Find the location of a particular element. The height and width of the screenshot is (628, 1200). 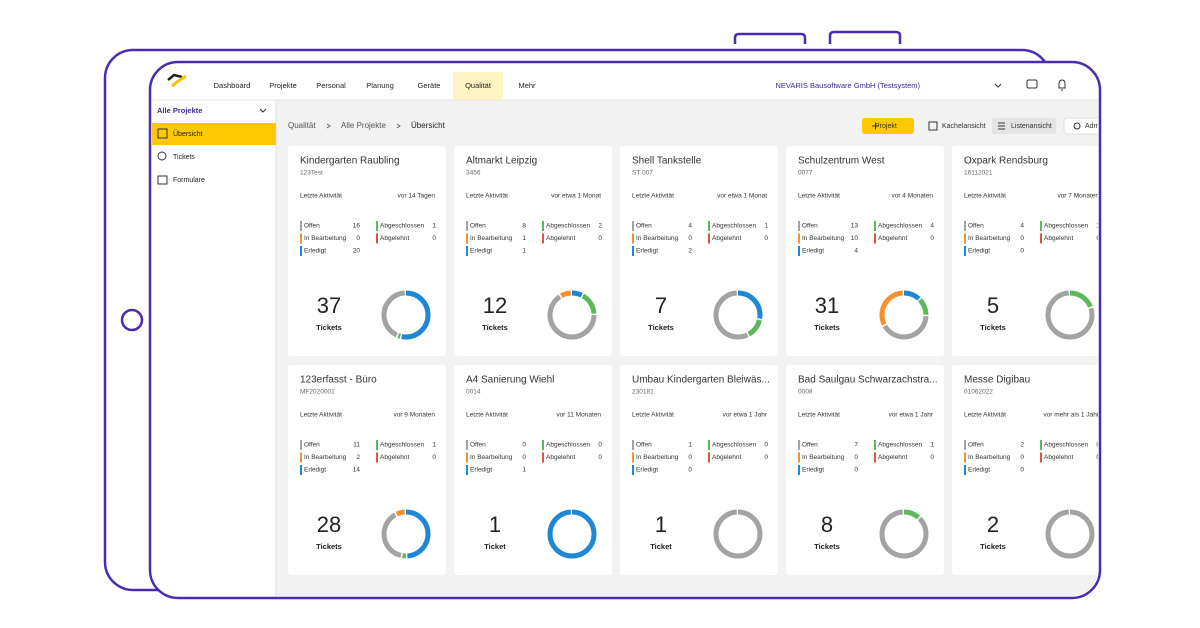

company: NEVARIS Bausoftware GmbH (Testsystem) is located at coordinates (848, 85).